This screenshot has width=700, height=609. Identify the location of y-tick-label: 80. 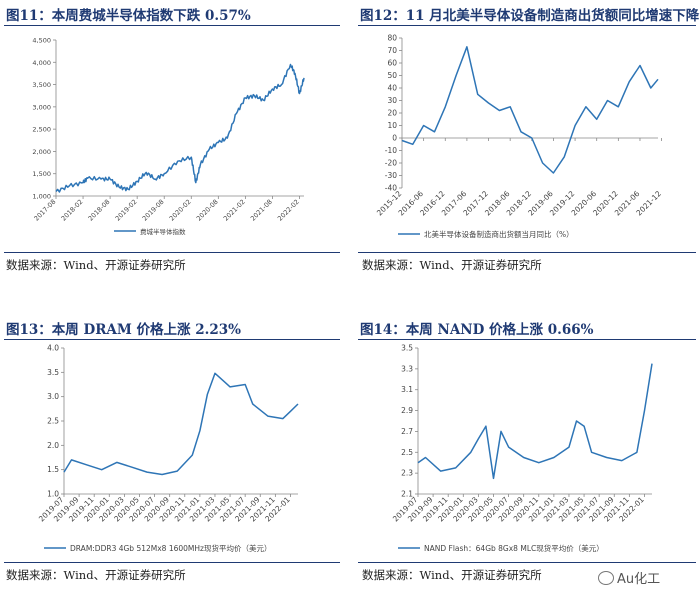
(392, 38).